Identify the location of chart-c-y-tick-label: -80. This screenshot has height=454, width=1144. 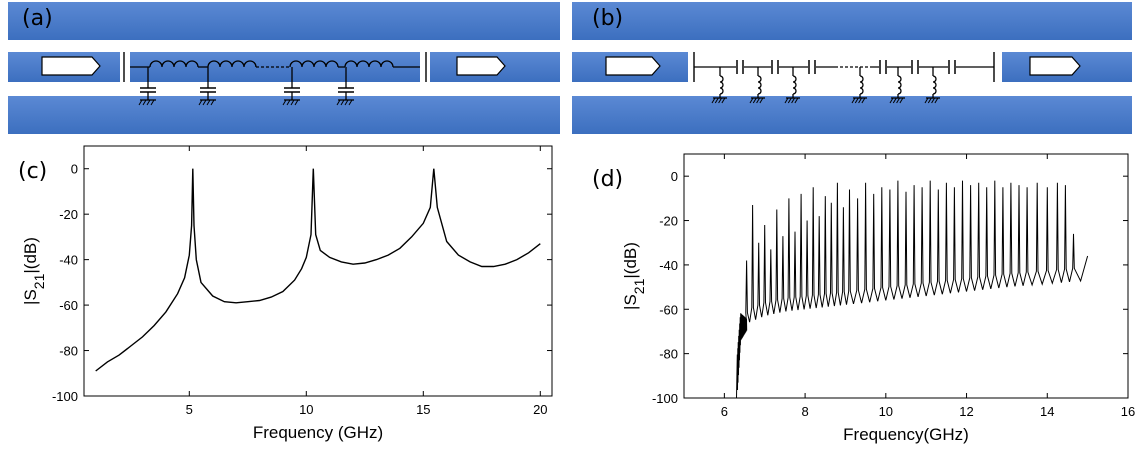
(68, 351).